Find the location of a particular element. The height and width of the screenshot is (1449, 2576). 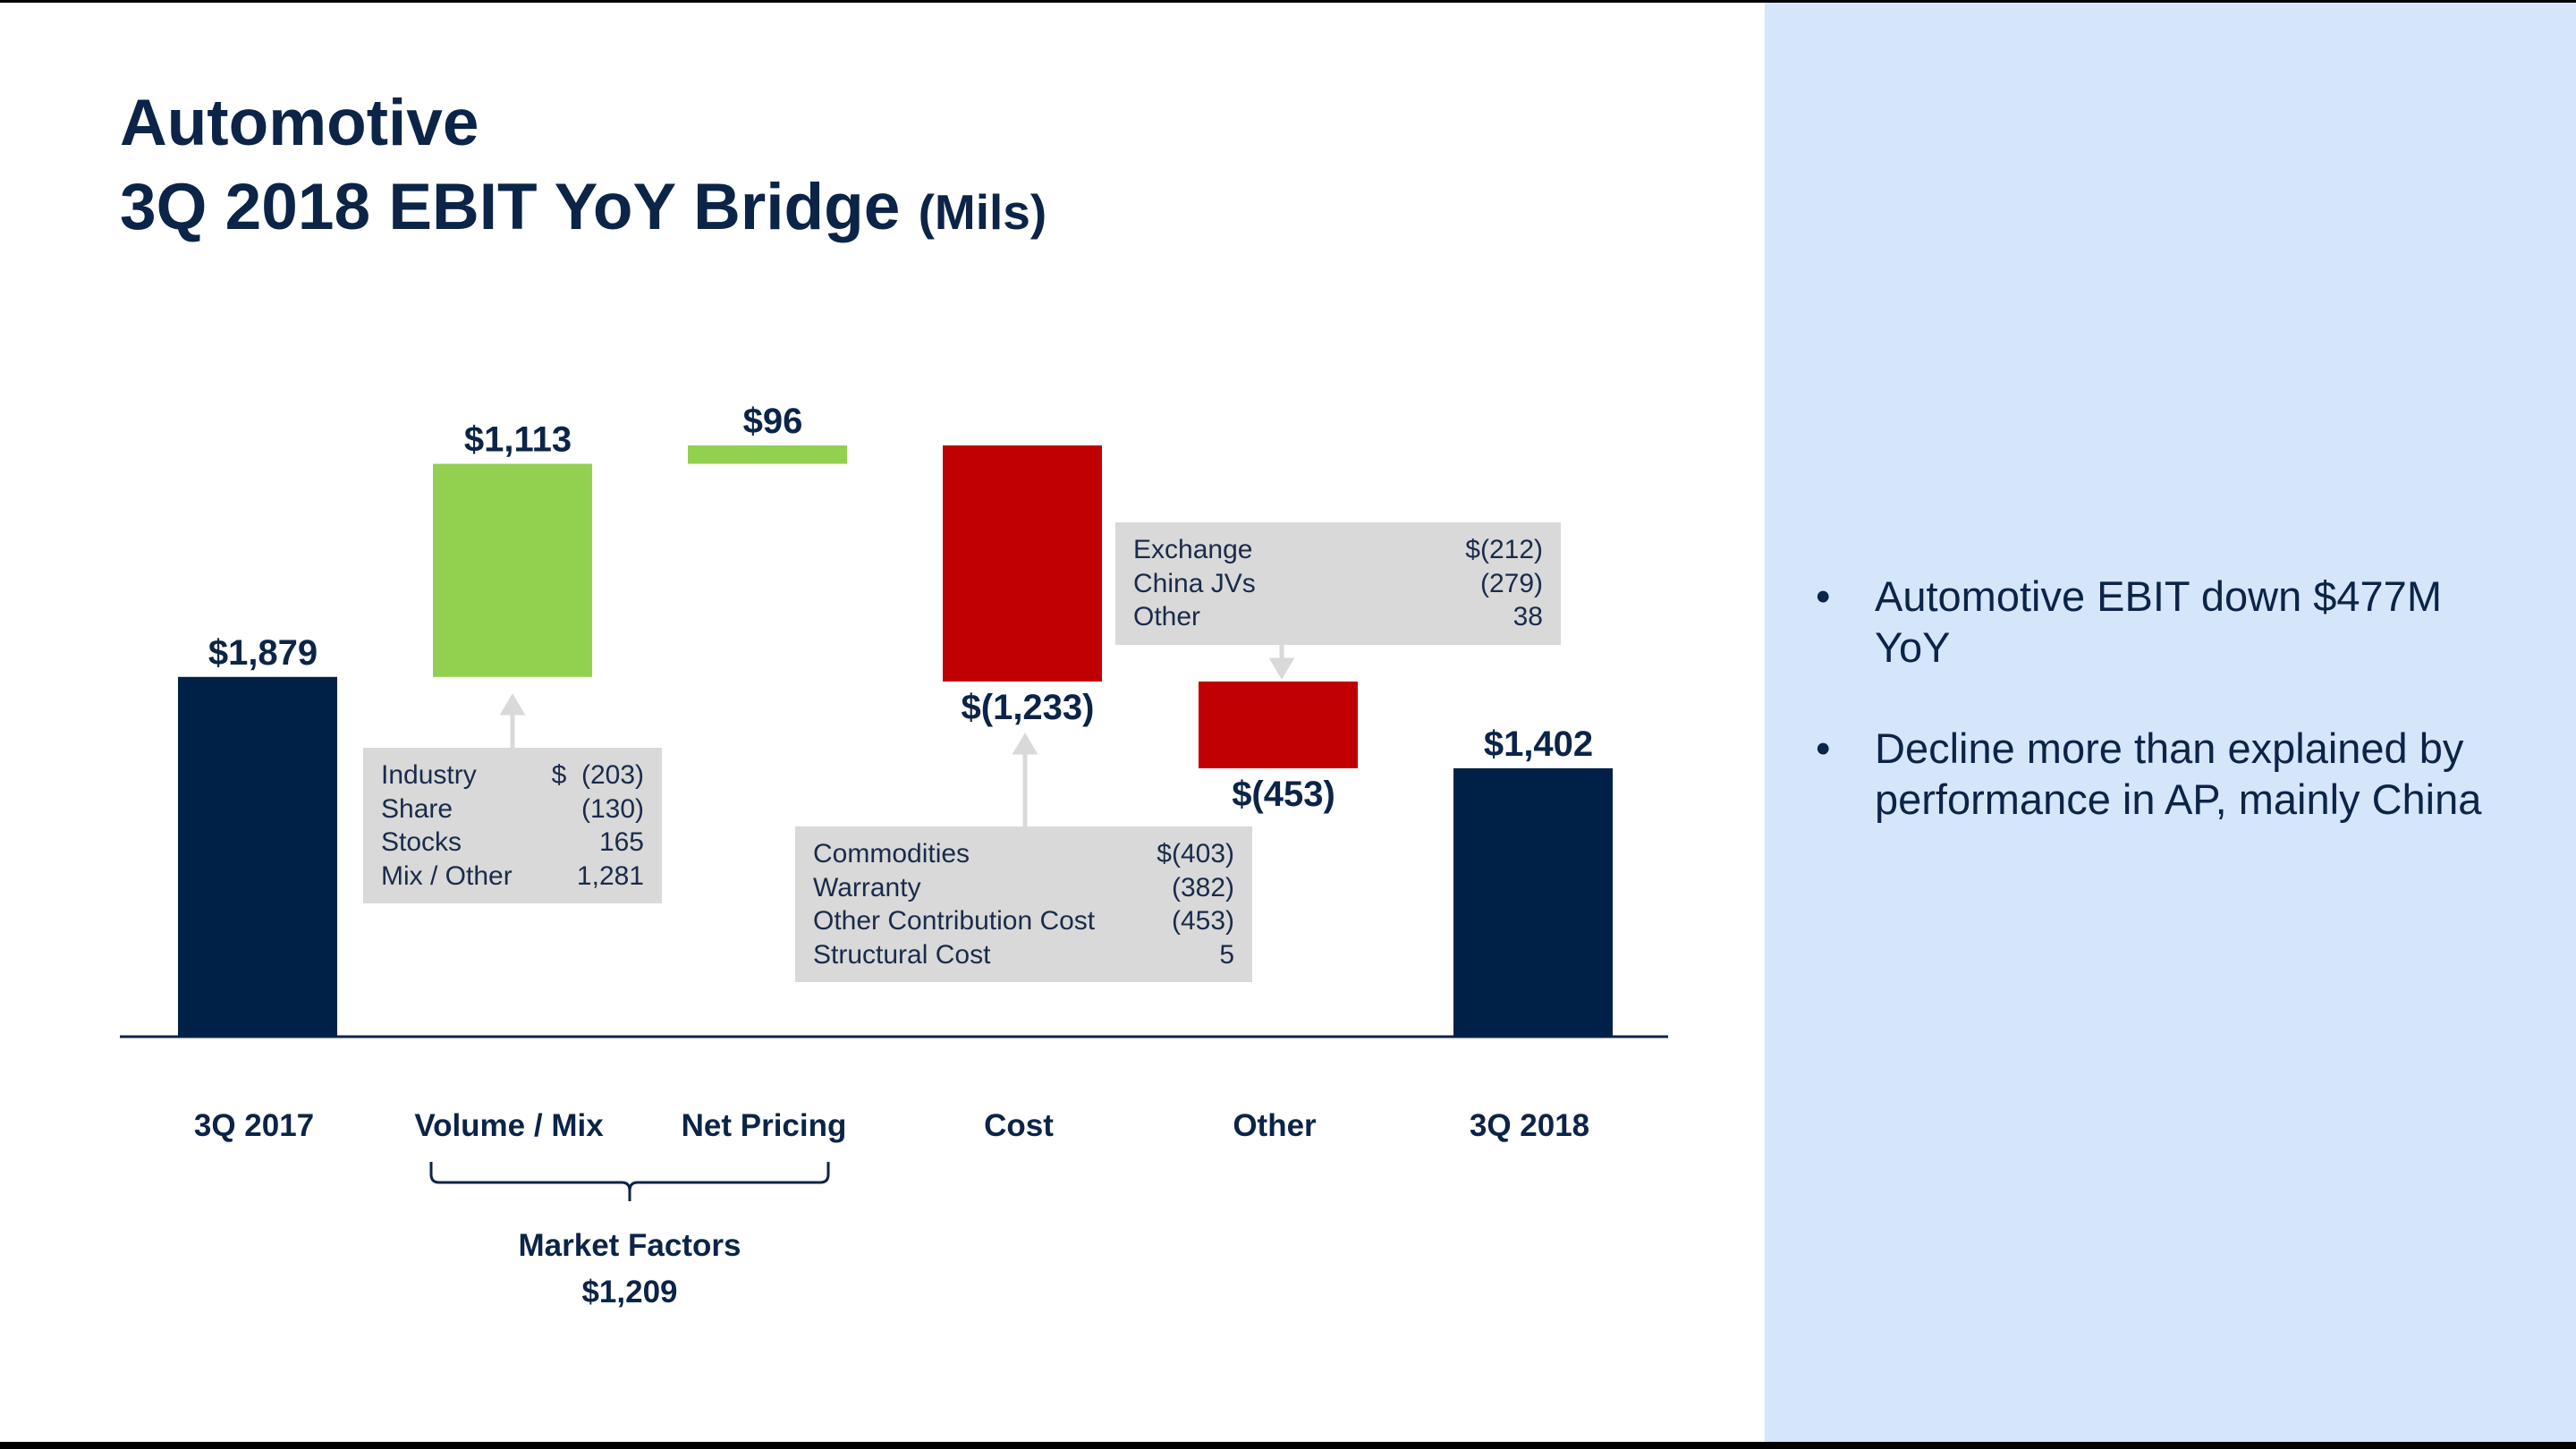

annotation-label: Commodities is located at coordinates (891, 854).